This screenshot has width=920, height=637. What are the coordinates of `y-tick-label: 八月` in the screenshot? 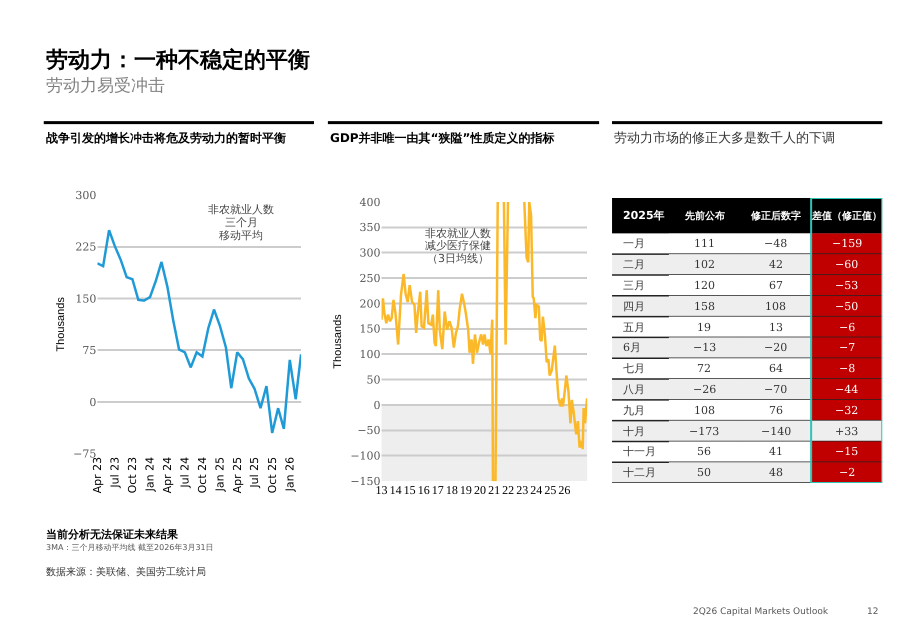 It's located at (634, 389).